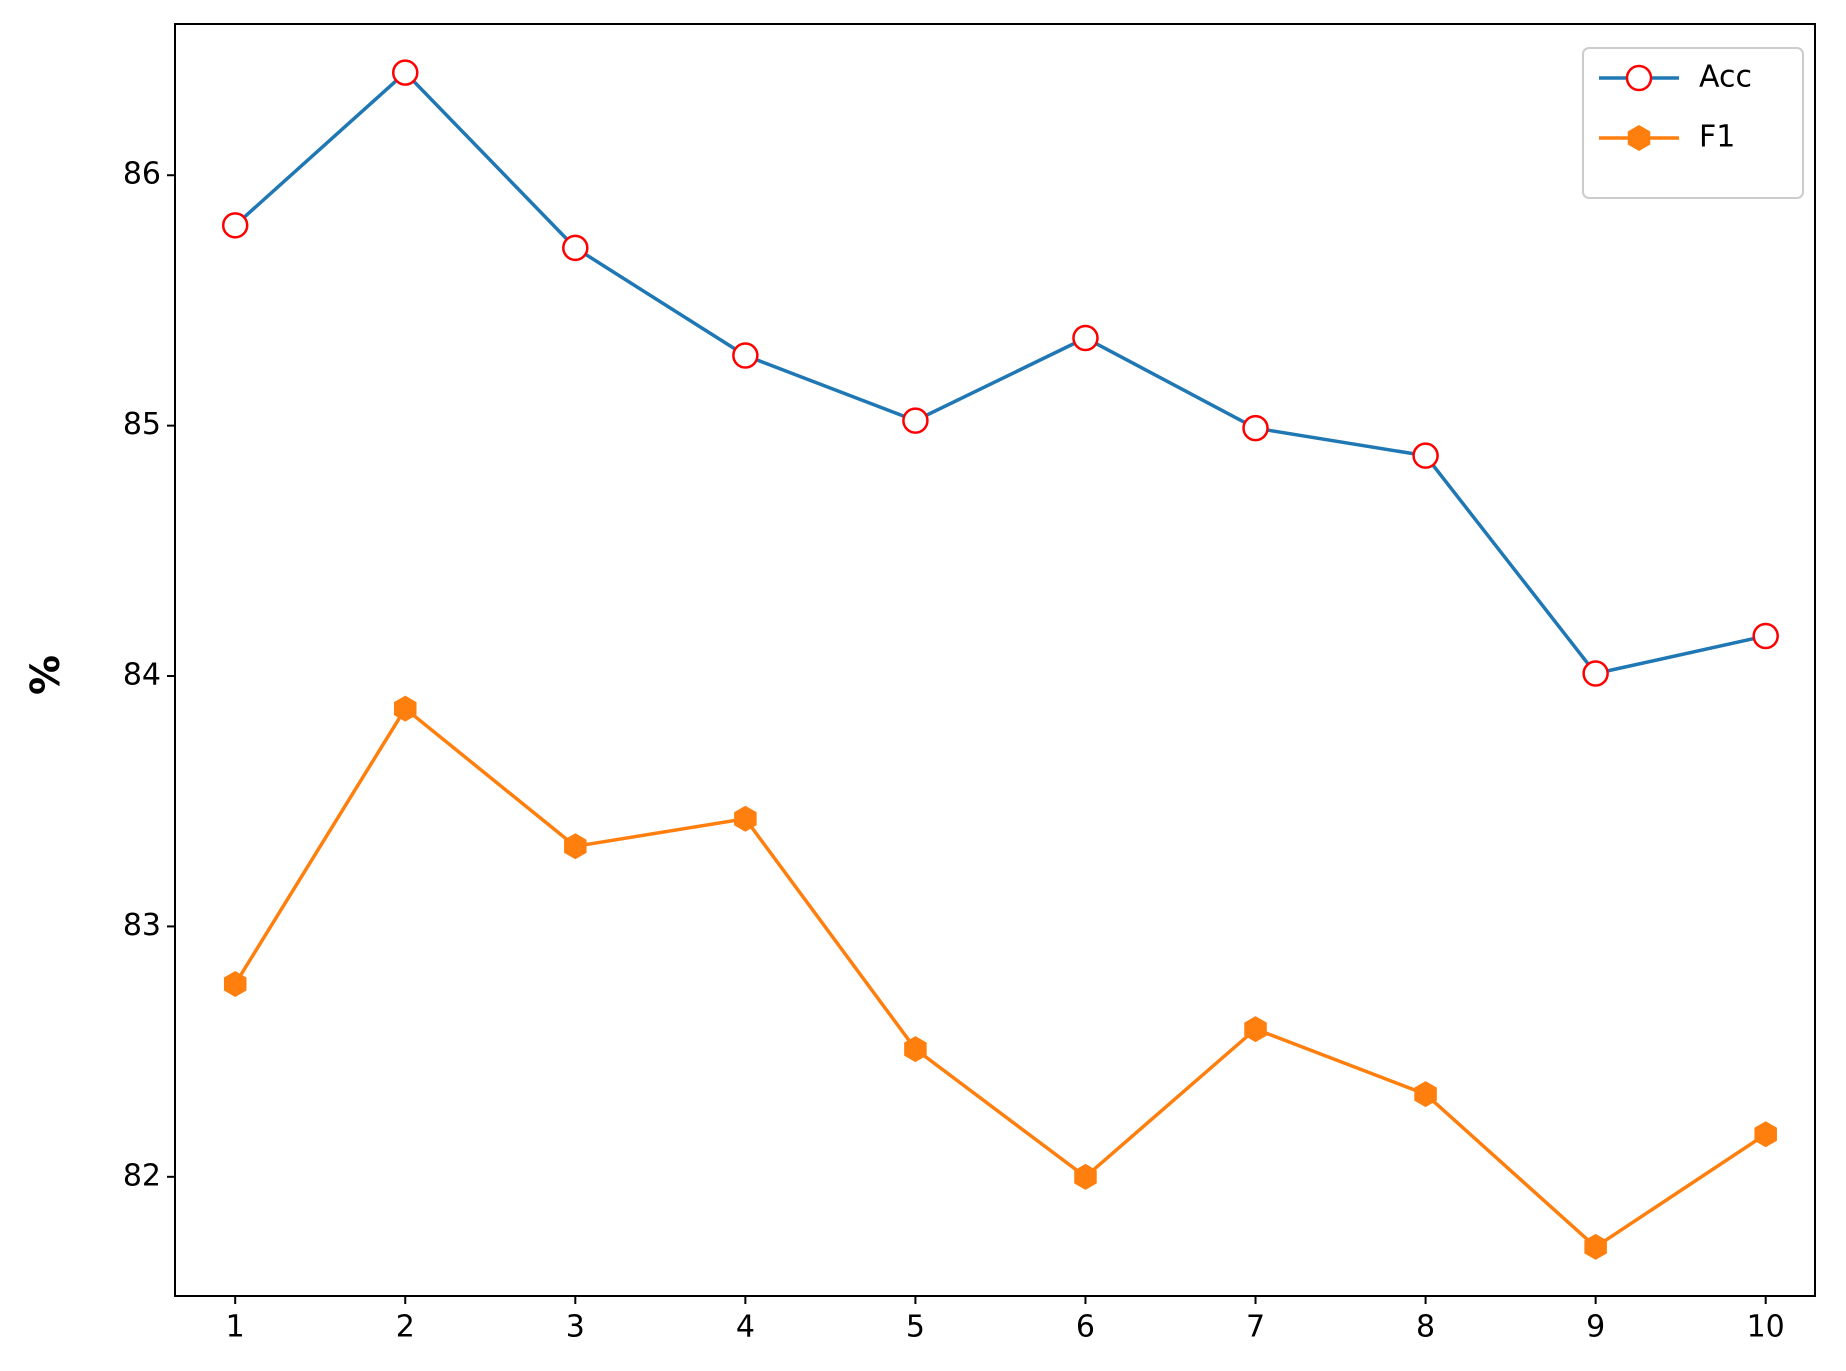  I want to click on legend-label: Acc, so click(1725, 77).